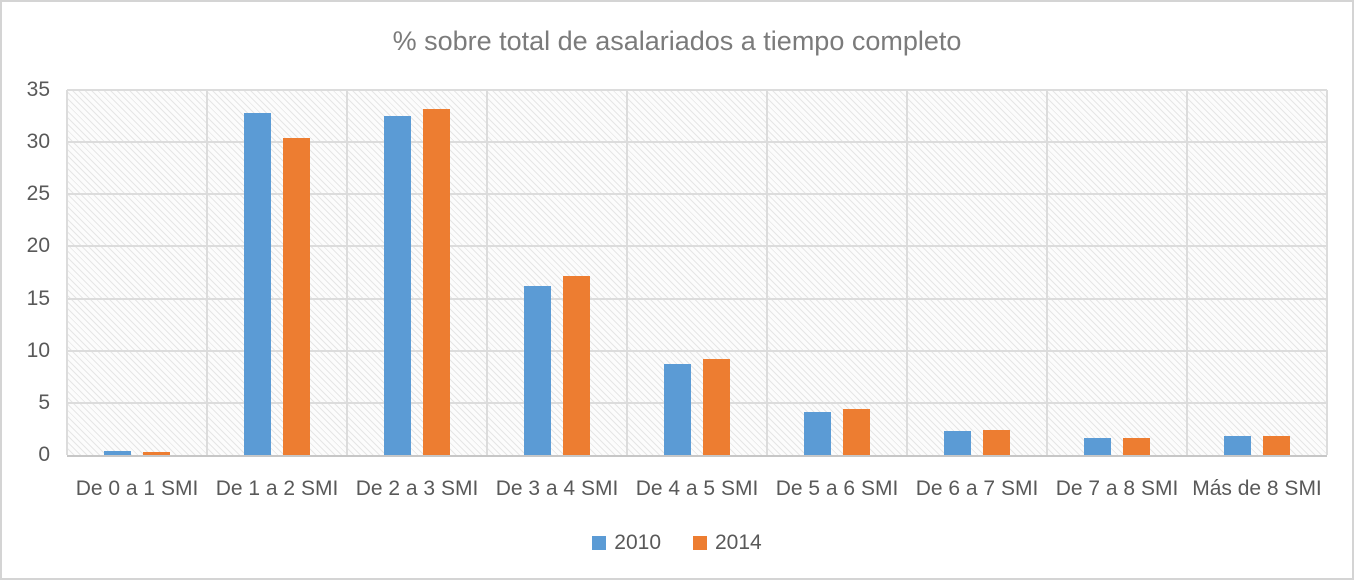 The height and width of the screenshot is (580, 1354). What do you see at coordinates (38, 194) in the screenshot?
I see `y-tick-label: 25` at bounding box center [38, 194].